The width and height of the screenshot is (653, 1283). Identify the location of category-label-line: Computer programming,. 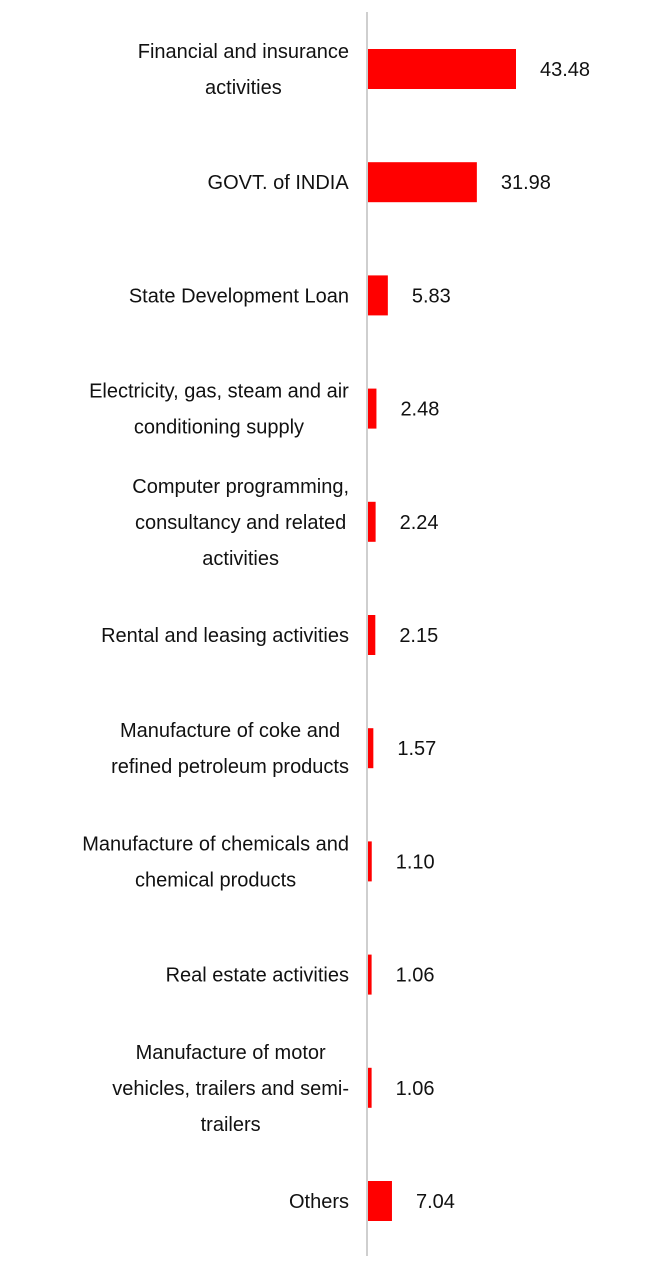
(240, 487).